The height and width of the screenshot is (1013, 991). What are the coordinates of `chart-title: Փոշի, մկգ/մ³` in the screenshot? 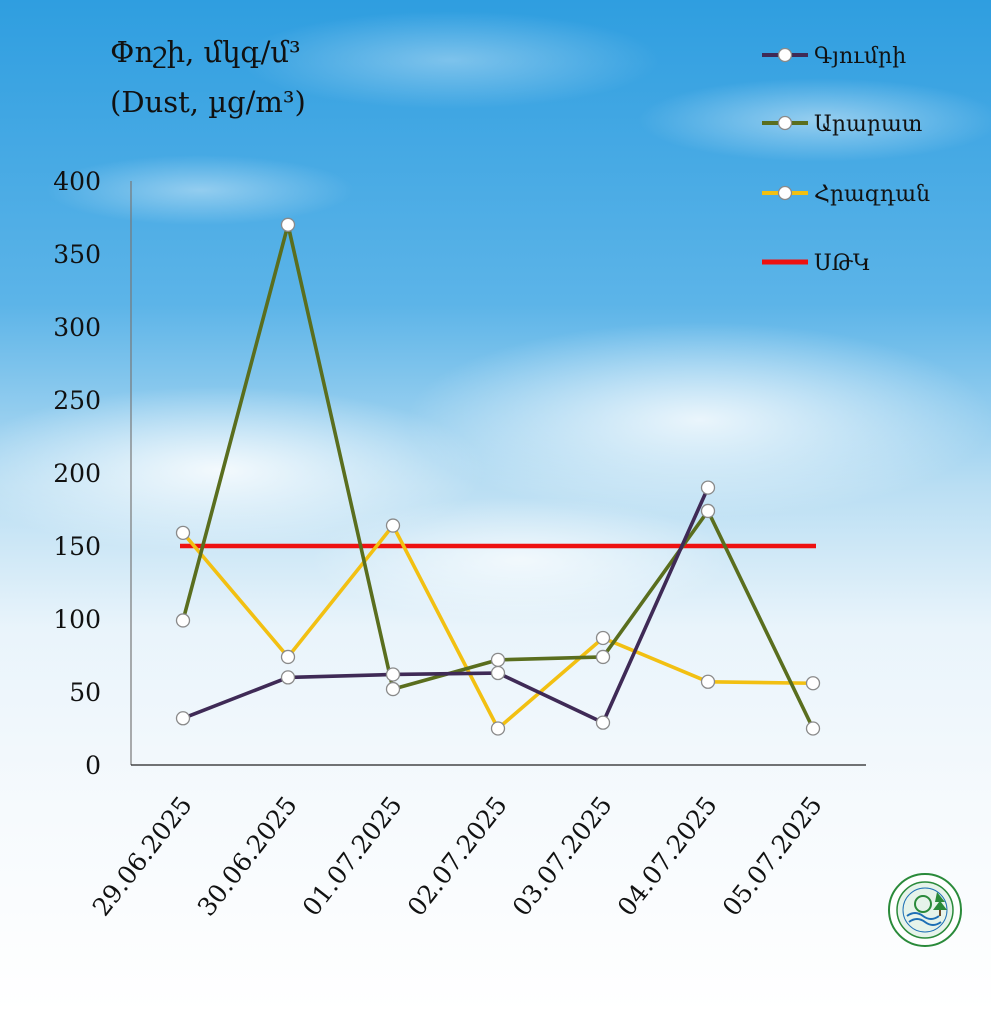 It's located at (205, 52).